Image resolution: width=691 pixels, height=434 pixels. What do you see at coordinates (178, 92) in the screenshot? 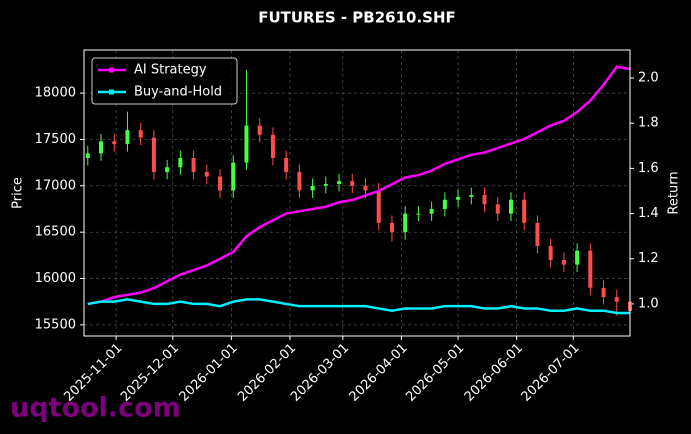
I see `legend-label: Buy-and-Hold` at bounding box center [178, 92].